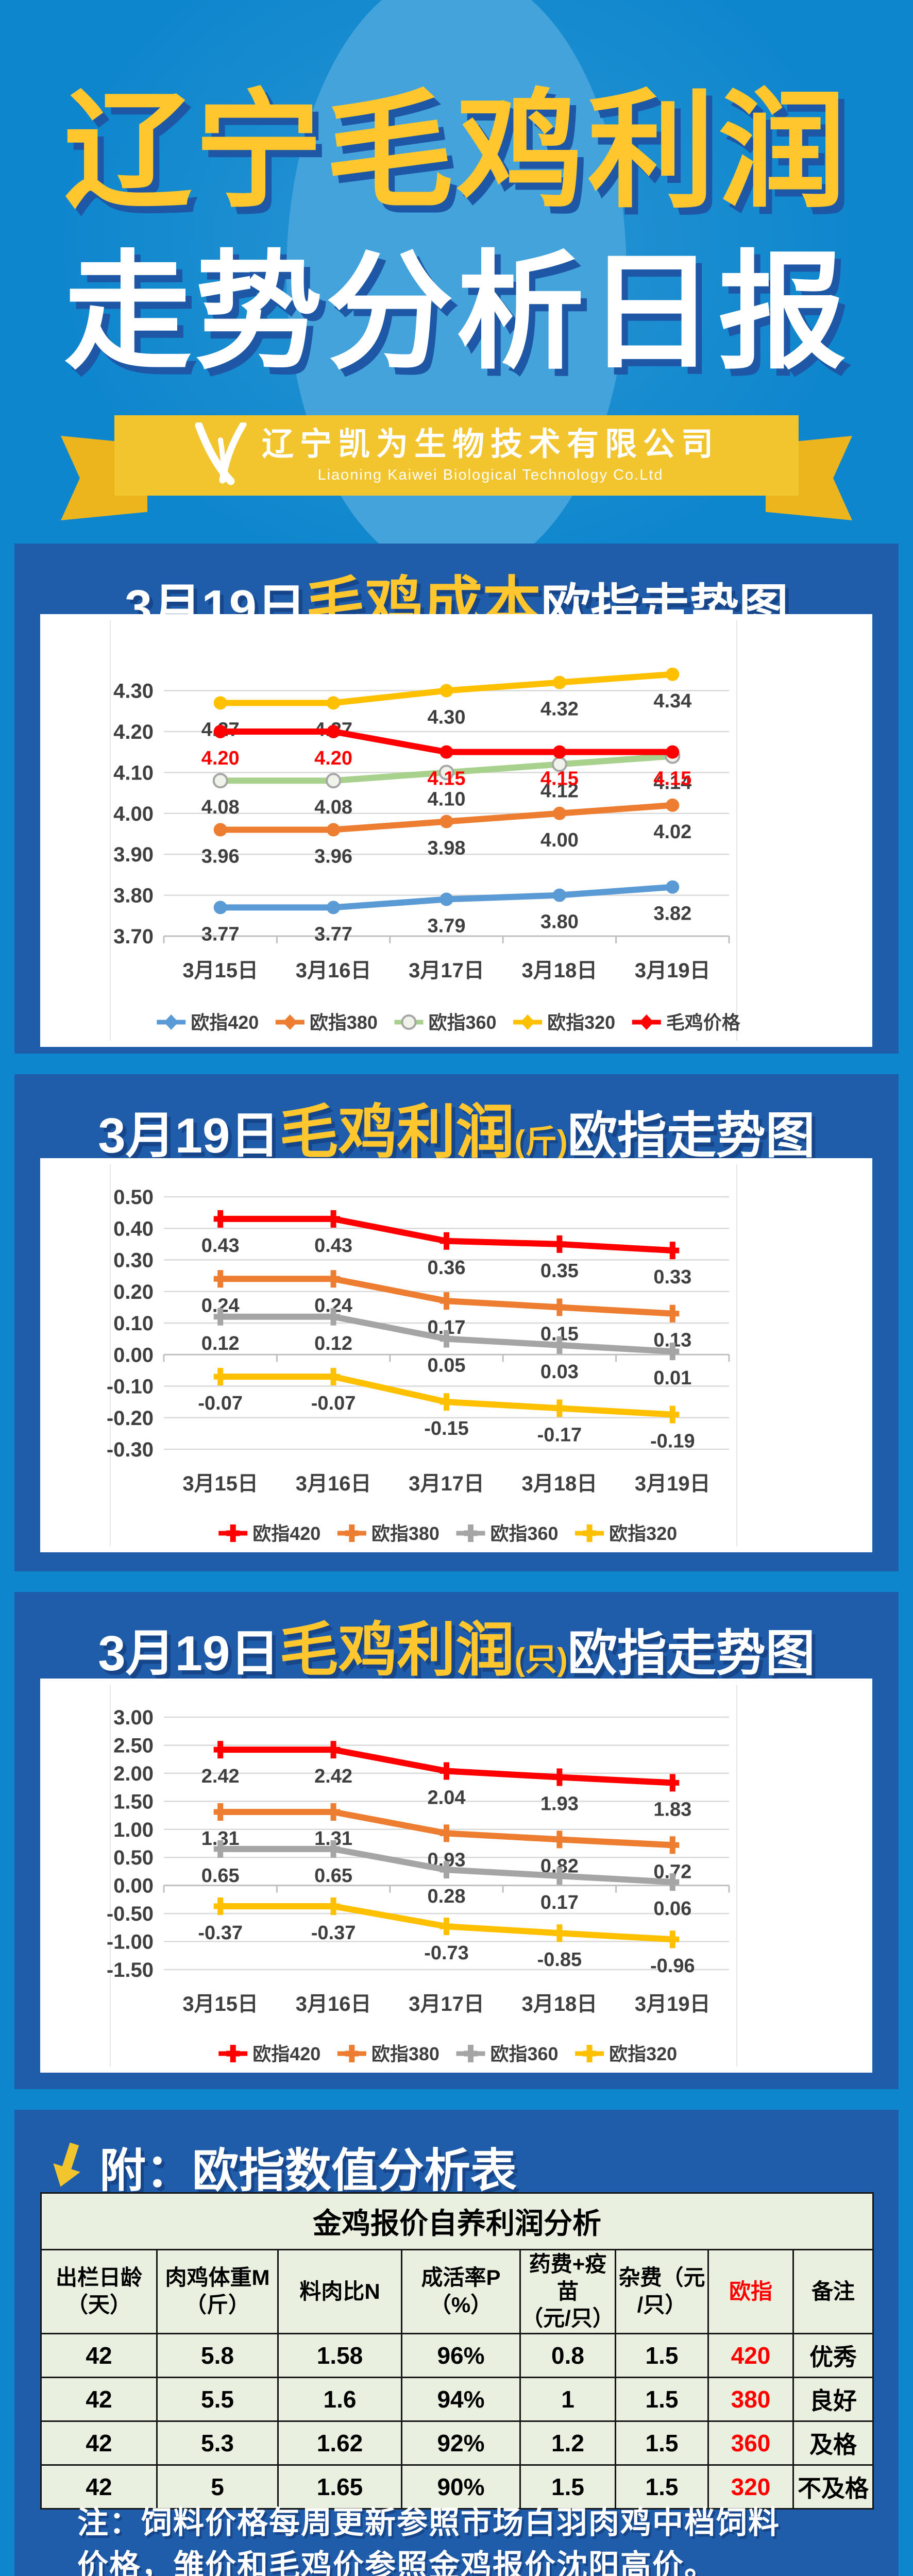  I want to click on table-row: 42 5.5 1.6 94% 1 1.5 380 良好, so click(457, 2399).